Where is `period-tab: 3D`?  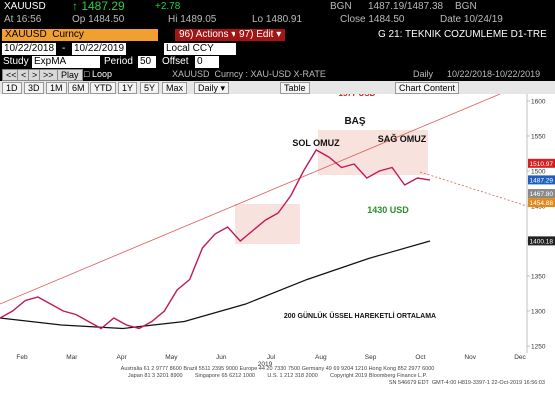
period-tab: 3D is located at coordinates (34, 88).